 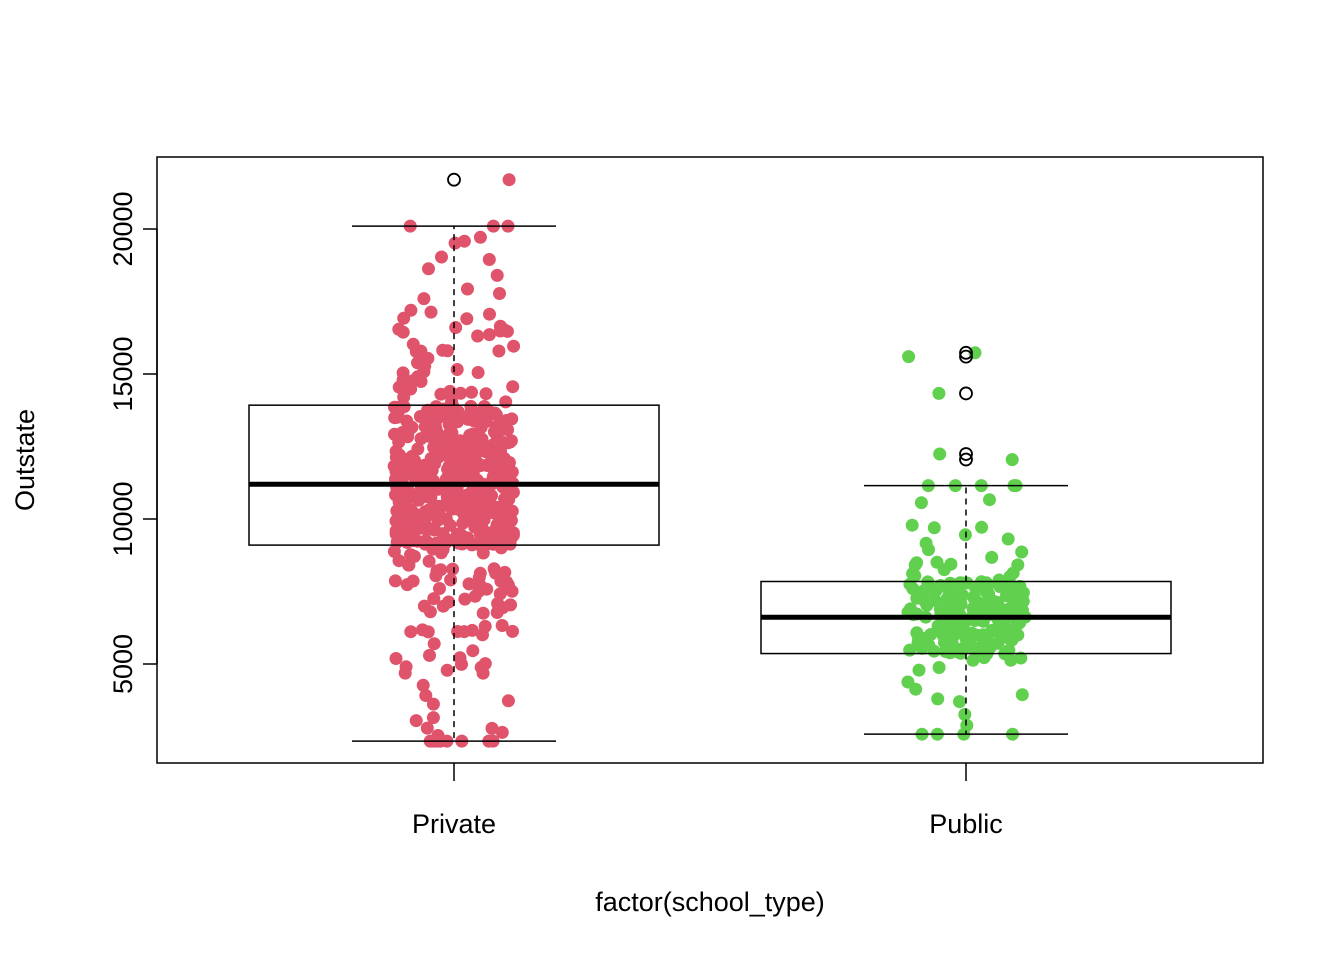 What do you see at coordinates (123, 228) in the screenshot?
I see `y-tick-label: 20000` at bounding box center [123, 228].